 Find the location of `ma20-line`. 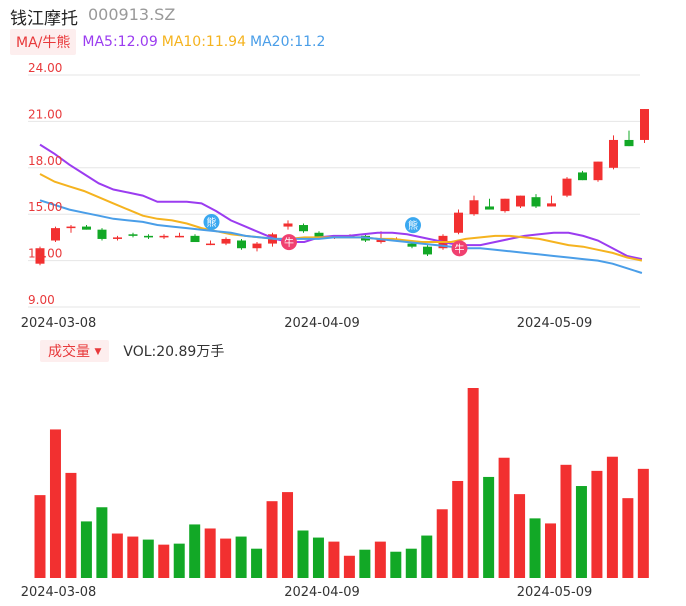

ma20-line is located at coordinates (341, 236).